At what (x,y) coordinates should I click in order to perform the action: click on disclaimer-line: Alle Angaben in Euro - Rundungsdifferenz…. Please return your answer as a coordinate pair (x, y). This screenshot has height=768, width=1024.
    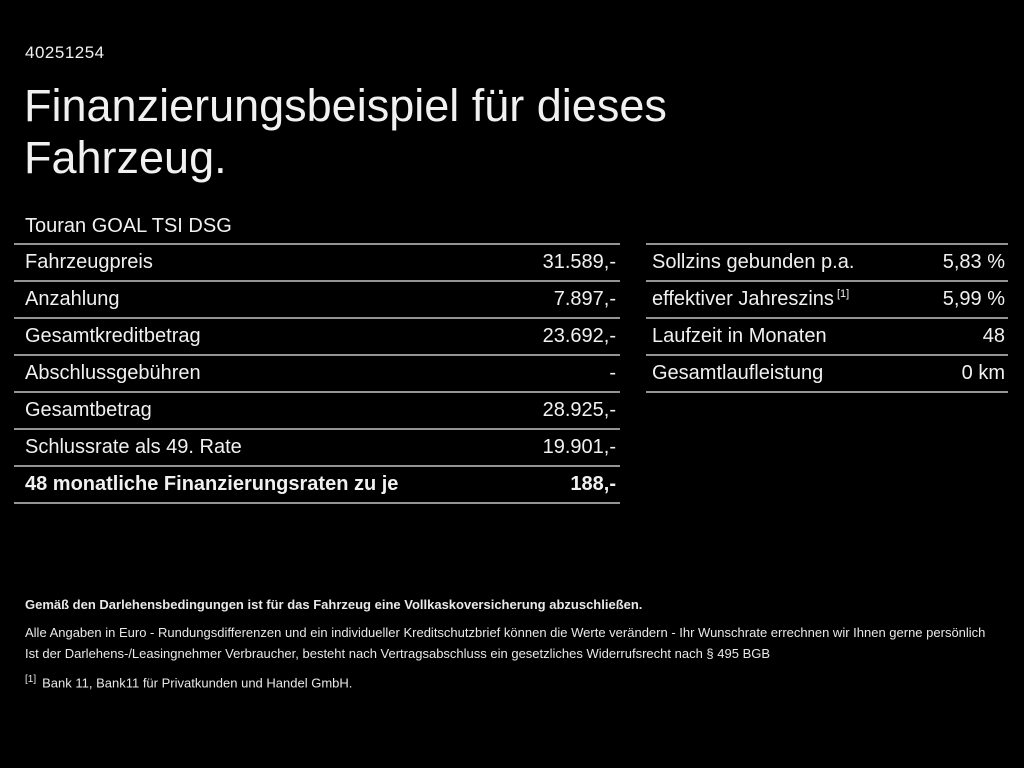
    Looking at the image, I should click on (505, 632).